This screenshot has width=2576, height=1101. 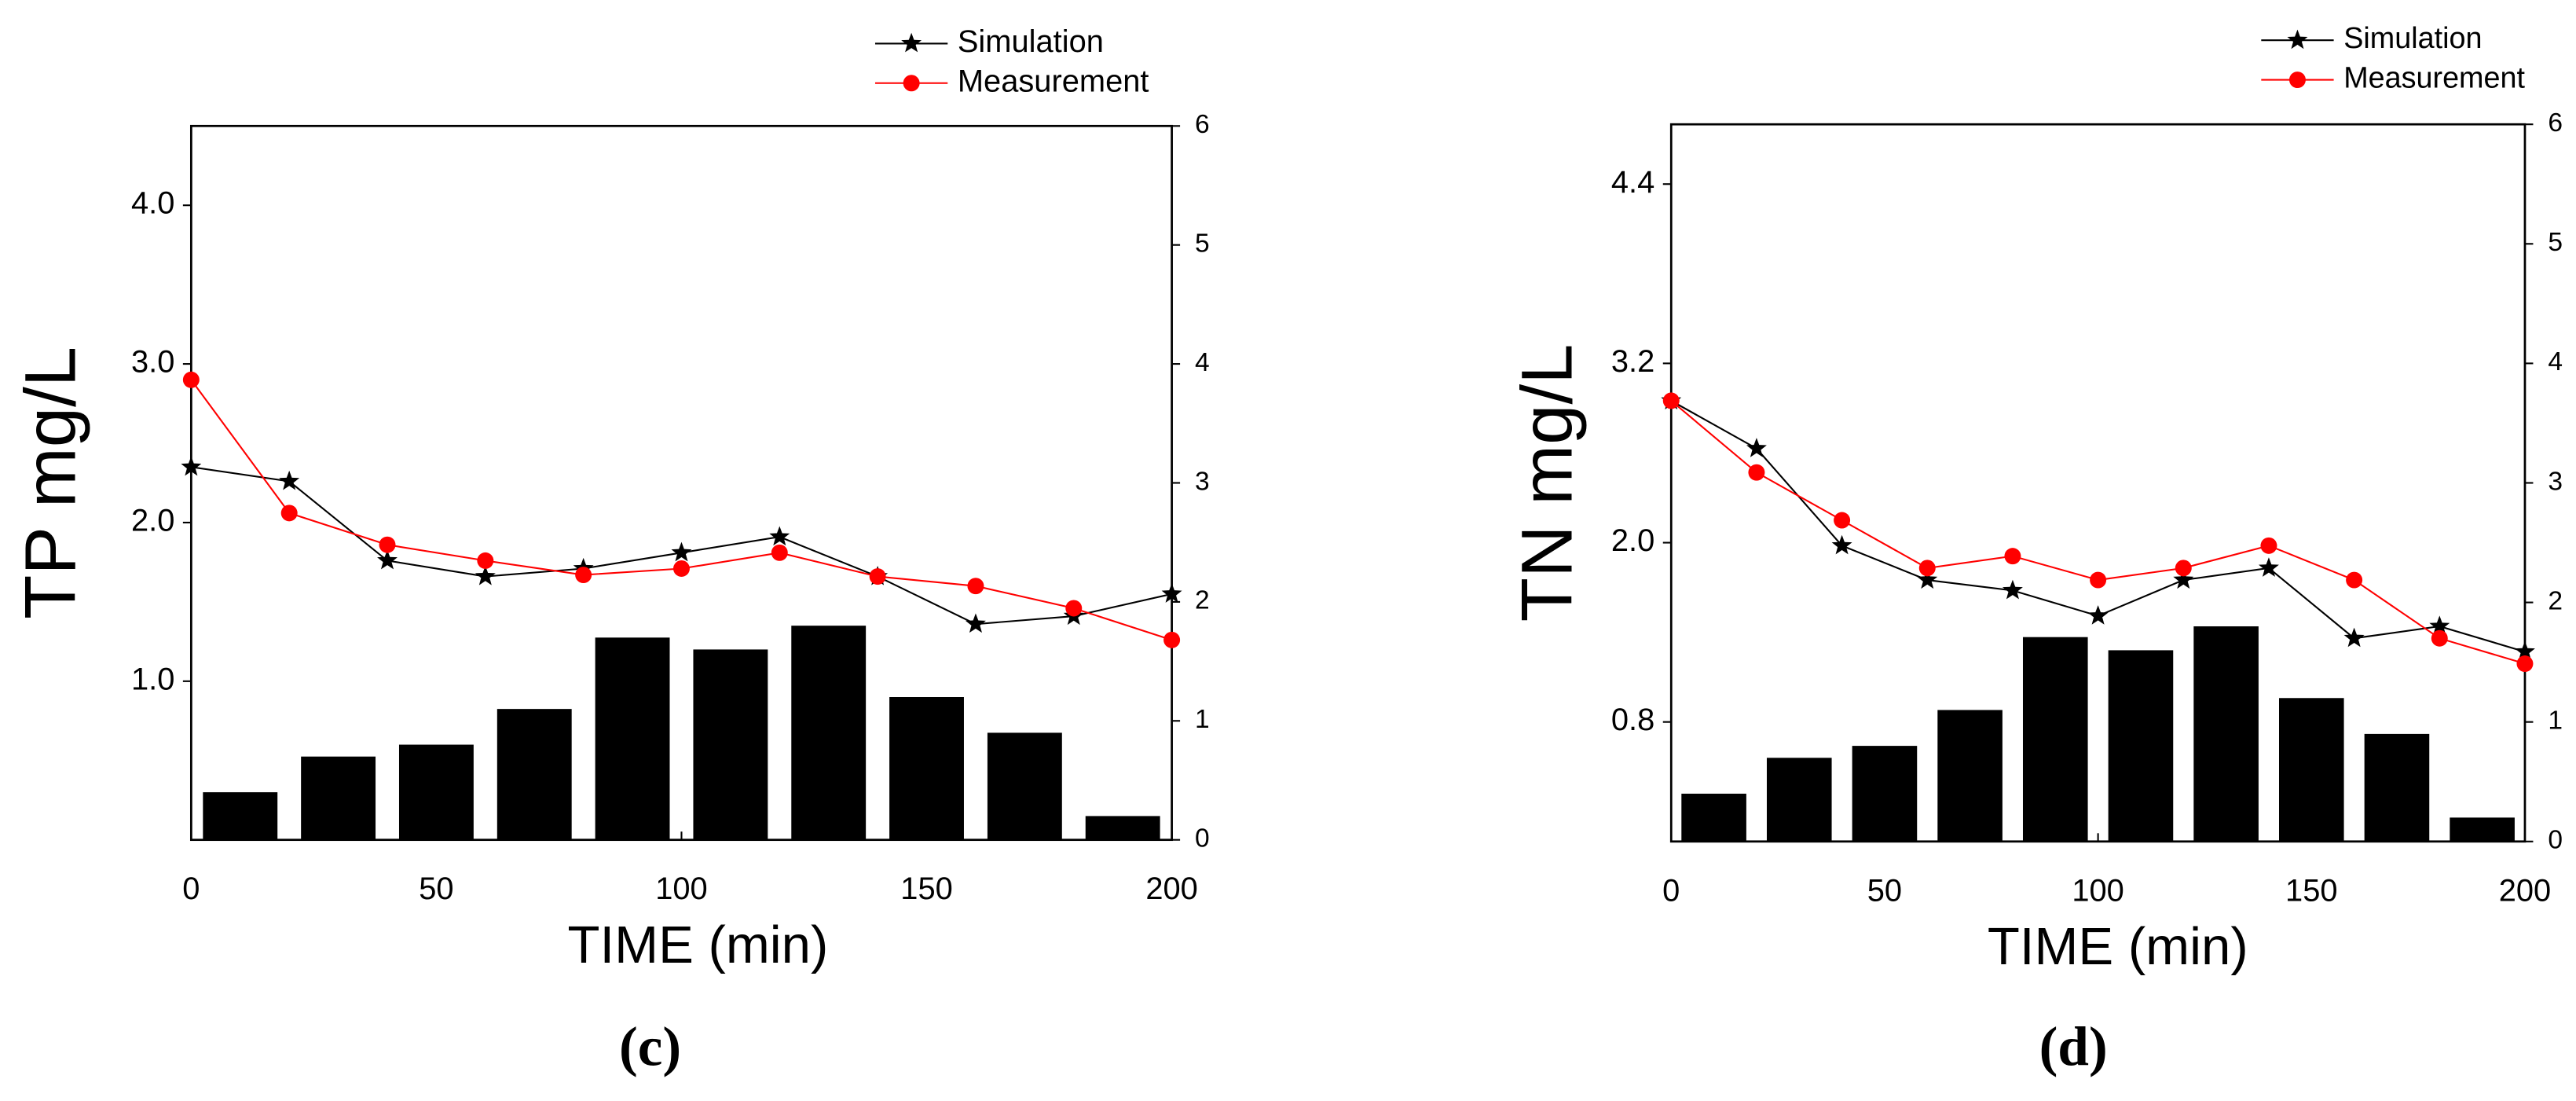 I want to click on y-tick-label: 1.0, so click(x=152, y=679).